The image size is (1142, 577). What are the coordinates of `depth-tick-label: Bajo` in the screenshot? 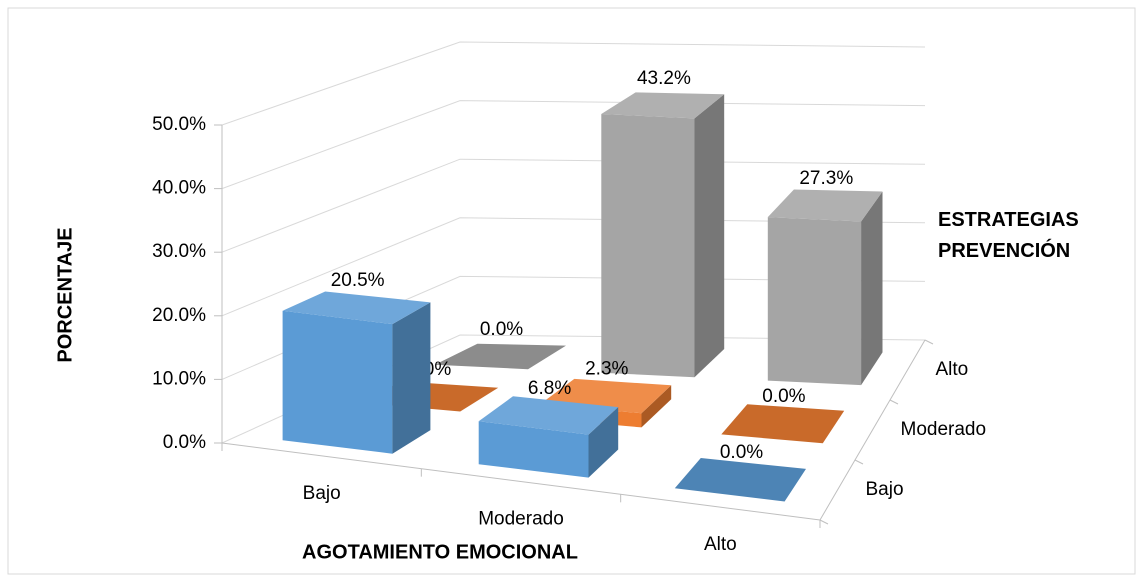 It's located at (885, 489).